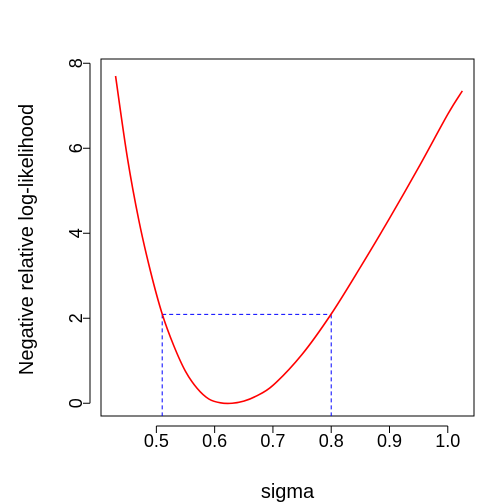 The width and height of the screenshot is (504, 504). I want to click on y-tick-label: 6, so click(76, 148).